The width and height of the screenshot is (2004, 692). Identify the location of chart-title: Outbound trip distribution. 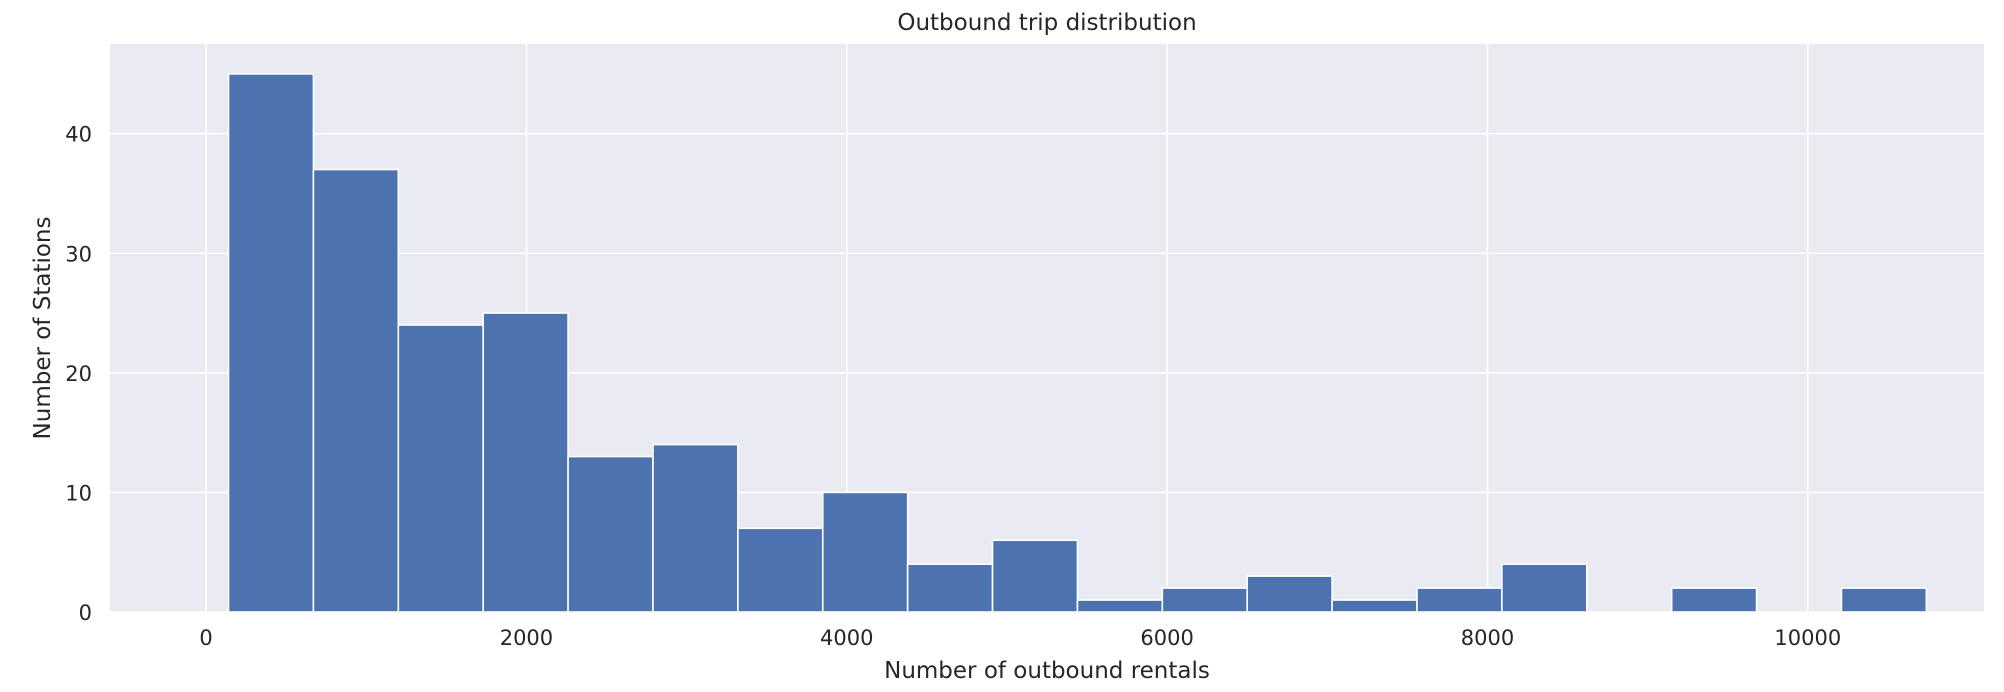
(1046, 23).